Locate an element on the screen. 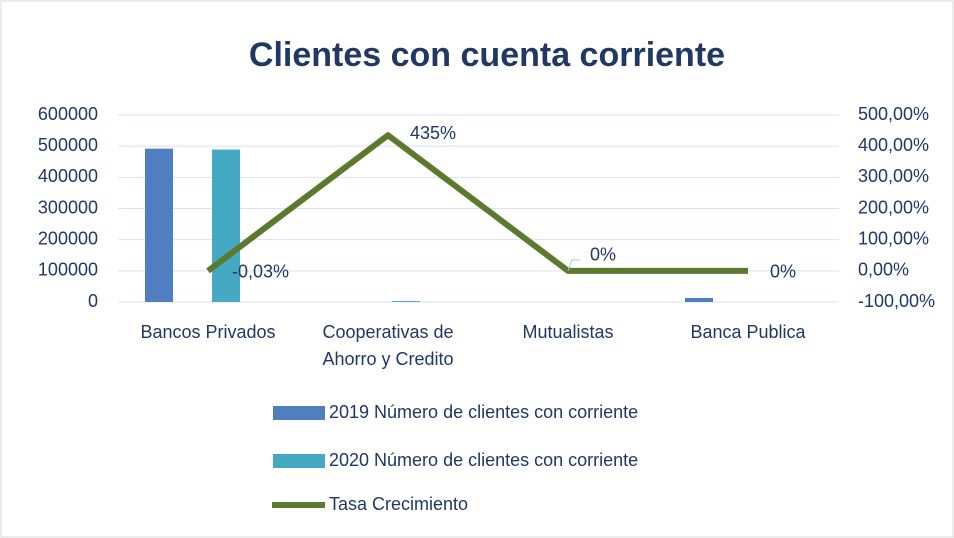  x-tick-label: Banca Publica is located at coordinates (748, 332).